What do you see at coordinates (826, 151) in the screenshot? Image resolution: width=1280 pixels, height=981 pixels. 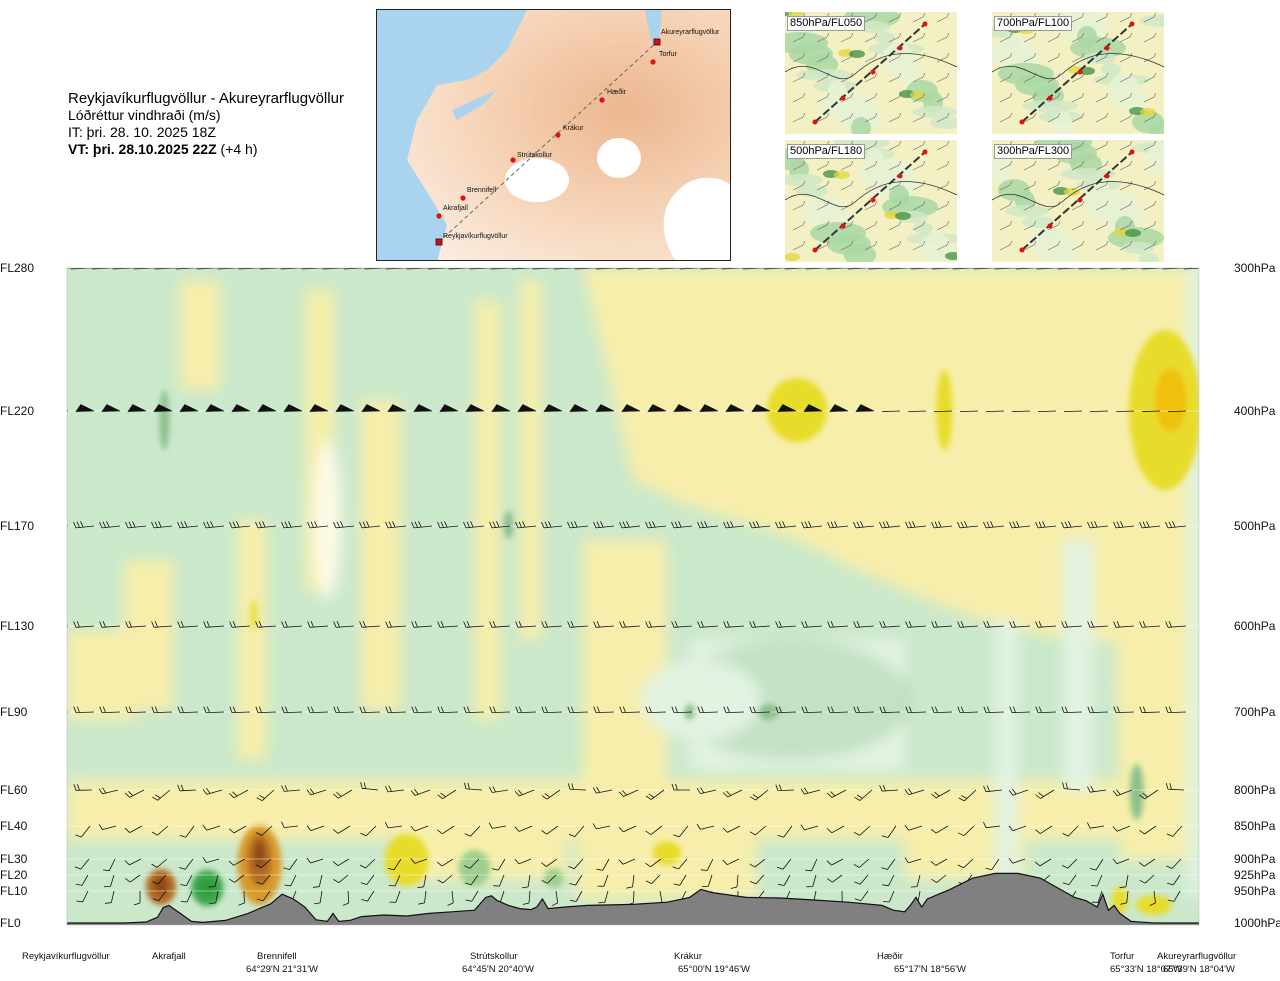 I see `level-map-label: 500hPa/FL180` at bounding box center [826, 151].